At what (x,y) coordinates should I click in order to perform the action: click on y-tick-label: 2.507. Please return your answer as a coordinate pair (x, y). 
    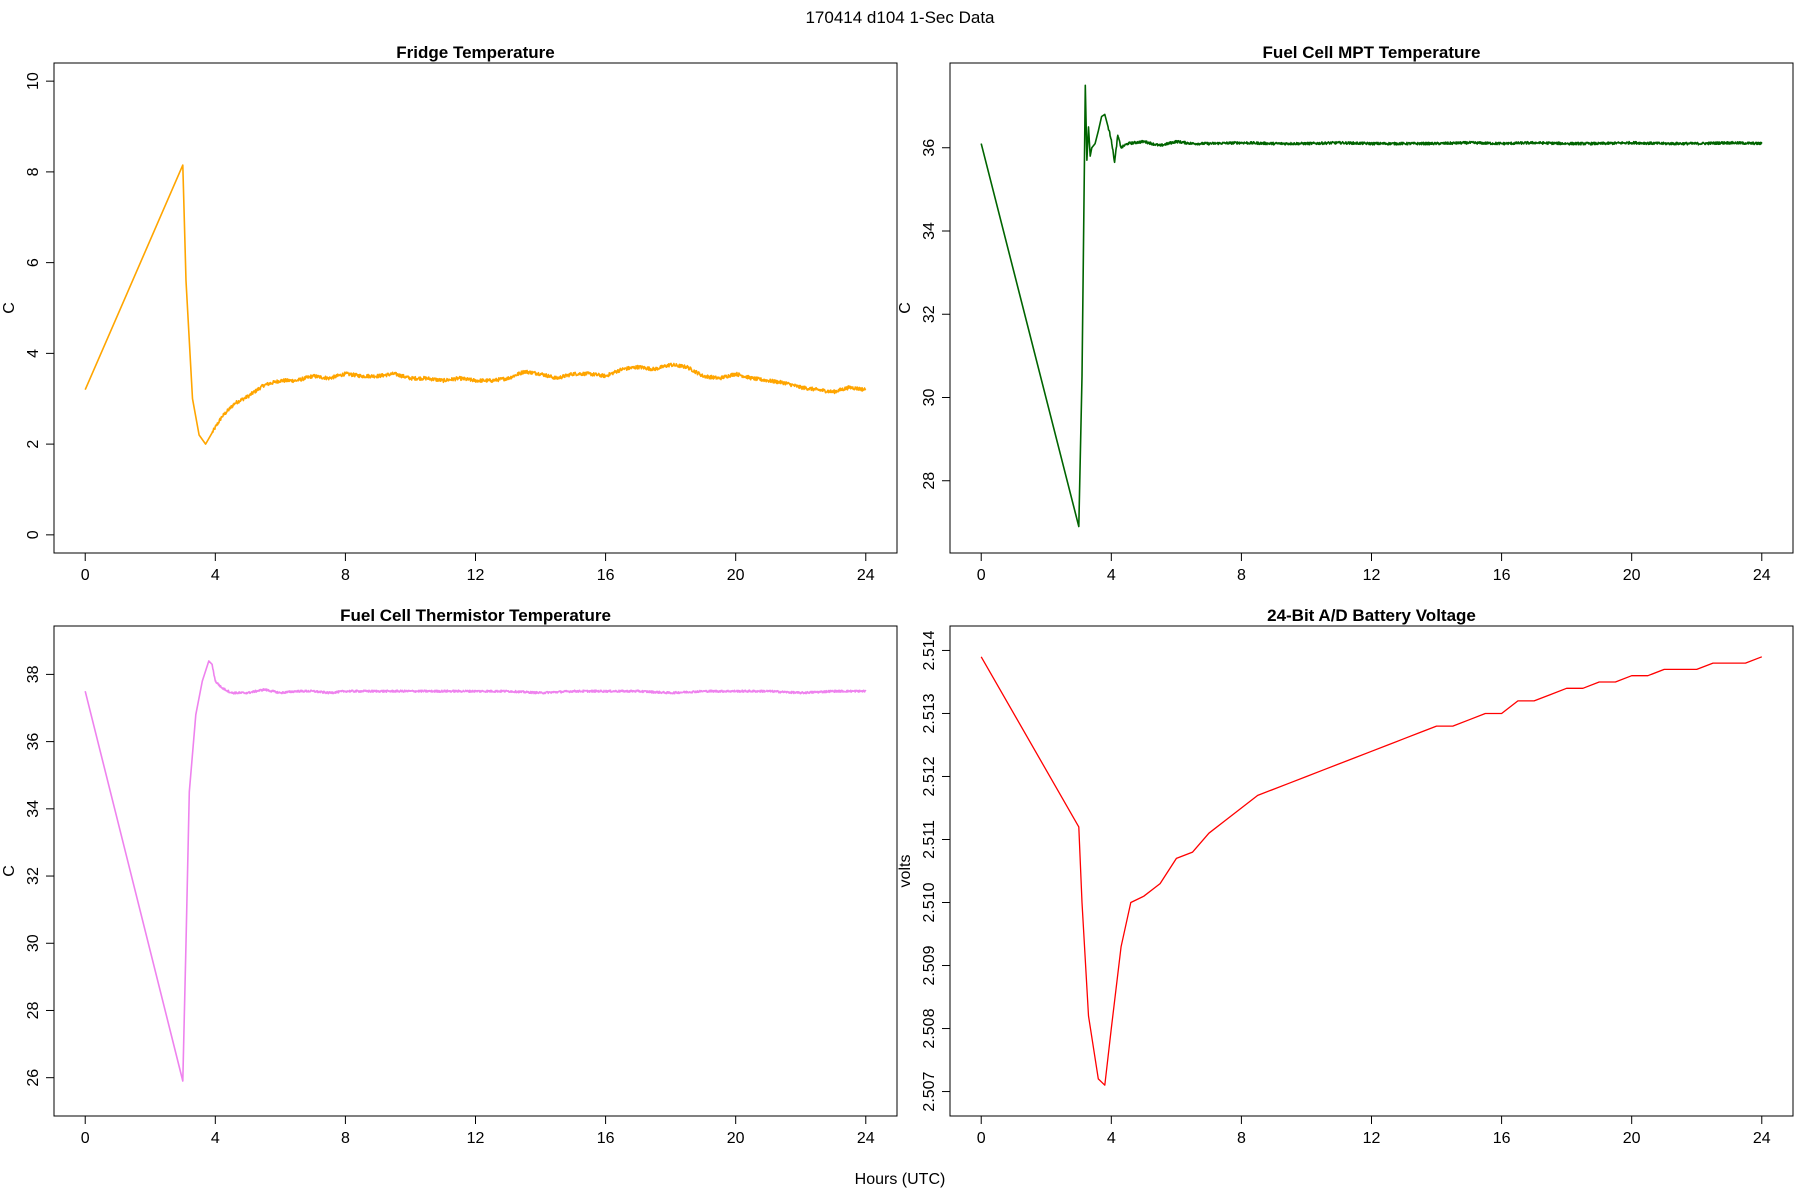
    Looking at the image, I should click on (929, 1091).